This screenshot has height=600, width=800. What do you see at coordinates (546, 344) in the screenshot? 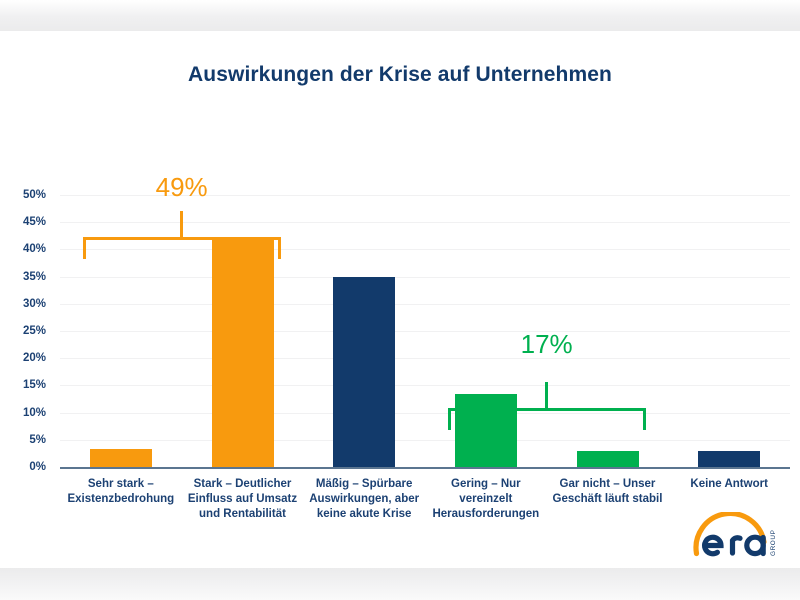
I see `bracket-value-label: 17%` at bounding box center [546, 344].